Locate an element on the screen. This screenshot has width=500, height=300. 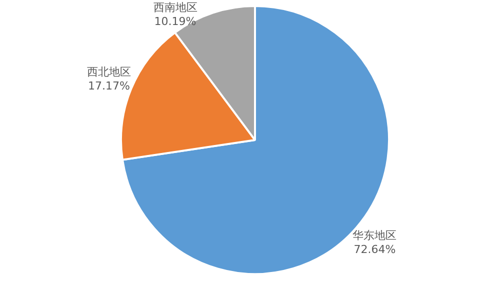
slice-label: 华东地区 is located at coordinates (374, 235).